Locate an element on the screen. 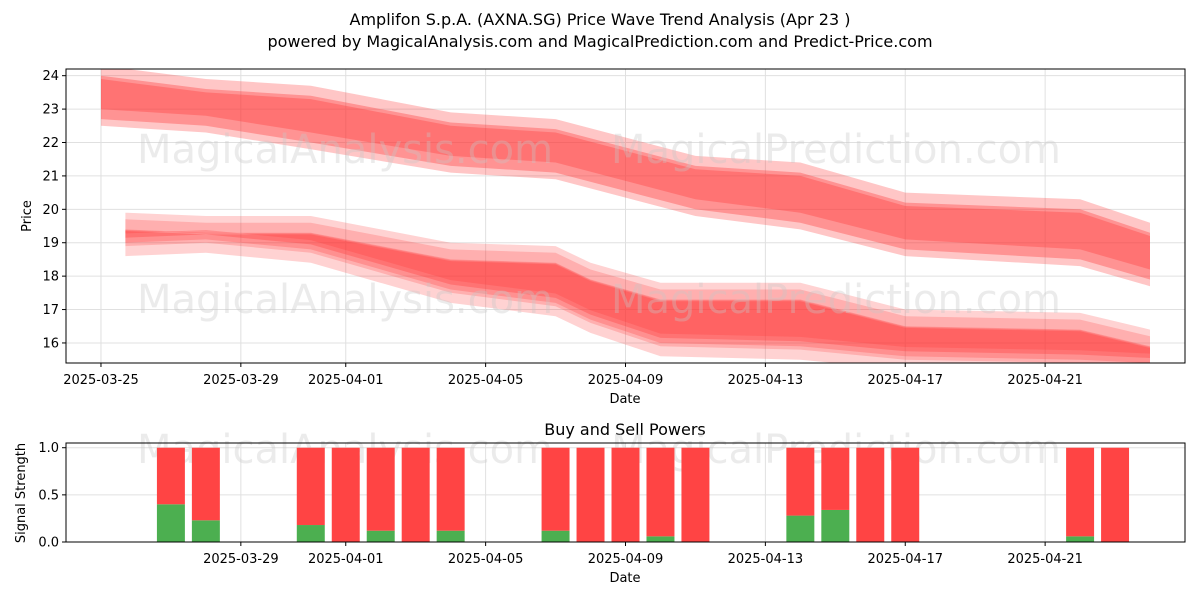 This screenshot has height=600, width=1200. price-y-tick-label: 18 is located at coordinates (50, 277).